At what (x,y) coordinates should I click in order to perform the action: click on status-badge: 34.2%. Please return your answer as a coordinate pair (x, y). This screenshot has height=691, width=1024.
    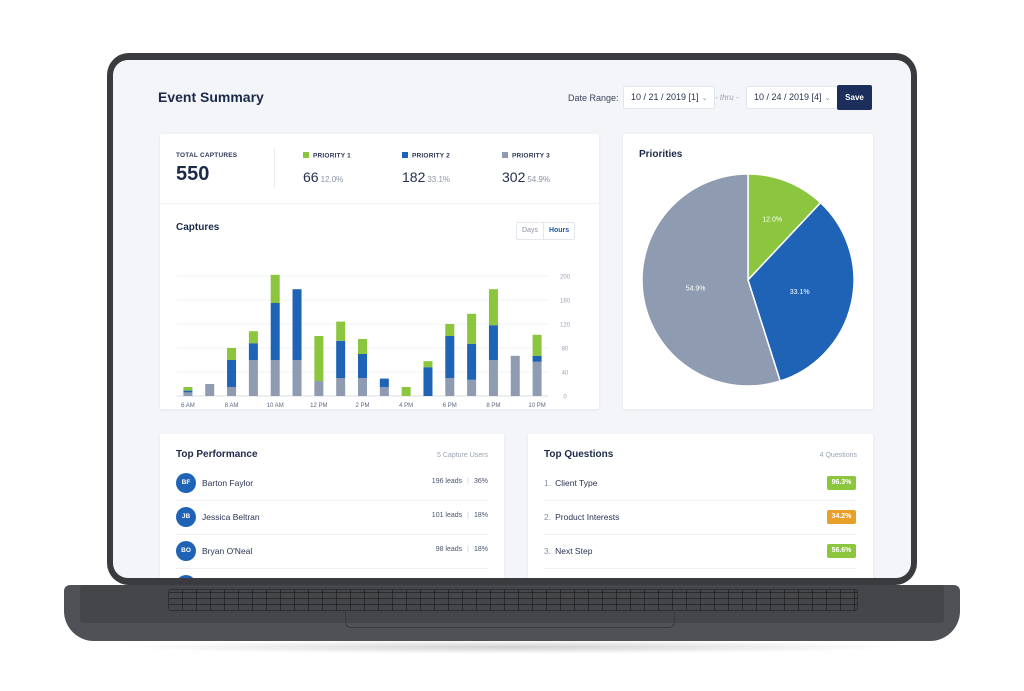
    Looking at the image, I should click on (841, 517).